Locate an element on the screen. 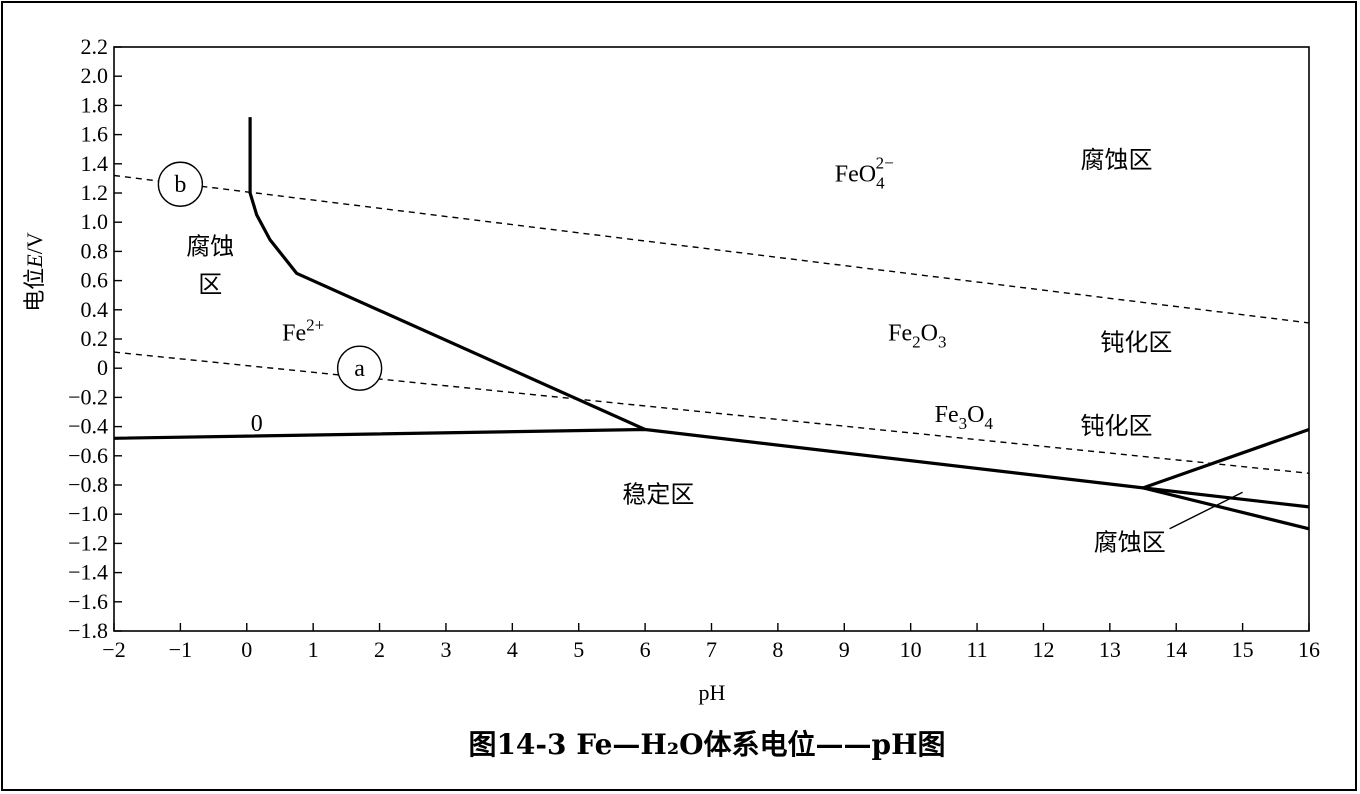 The width and height of the screenshot is (1360, 794). x-tick-label: 1 is located at coordinates (313, 649).